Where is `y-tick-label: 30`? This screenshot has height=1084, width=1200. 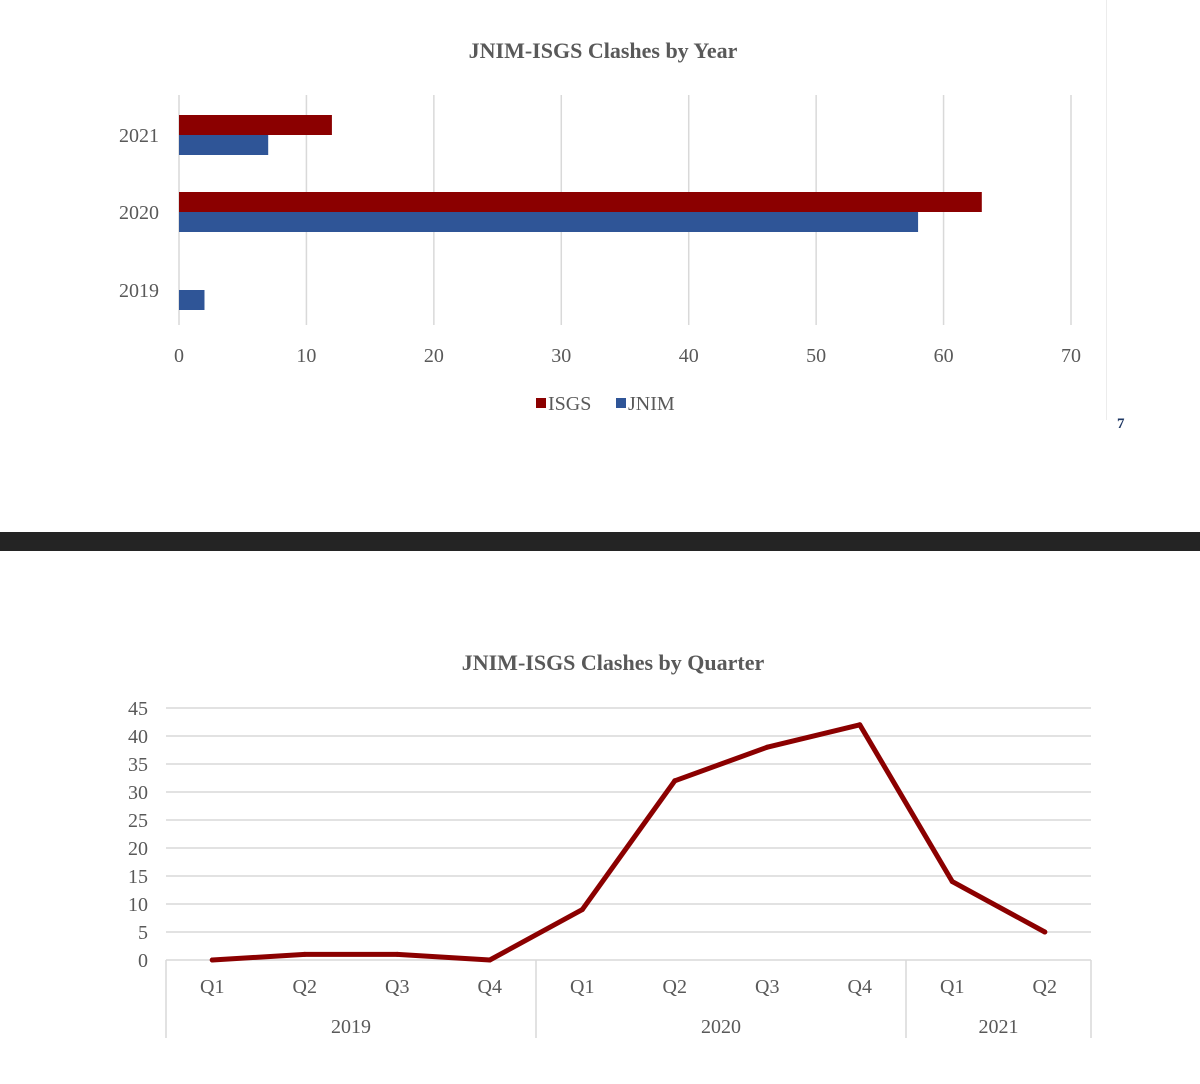
y-tick-label: 30 is located at coordinates (138, 793).